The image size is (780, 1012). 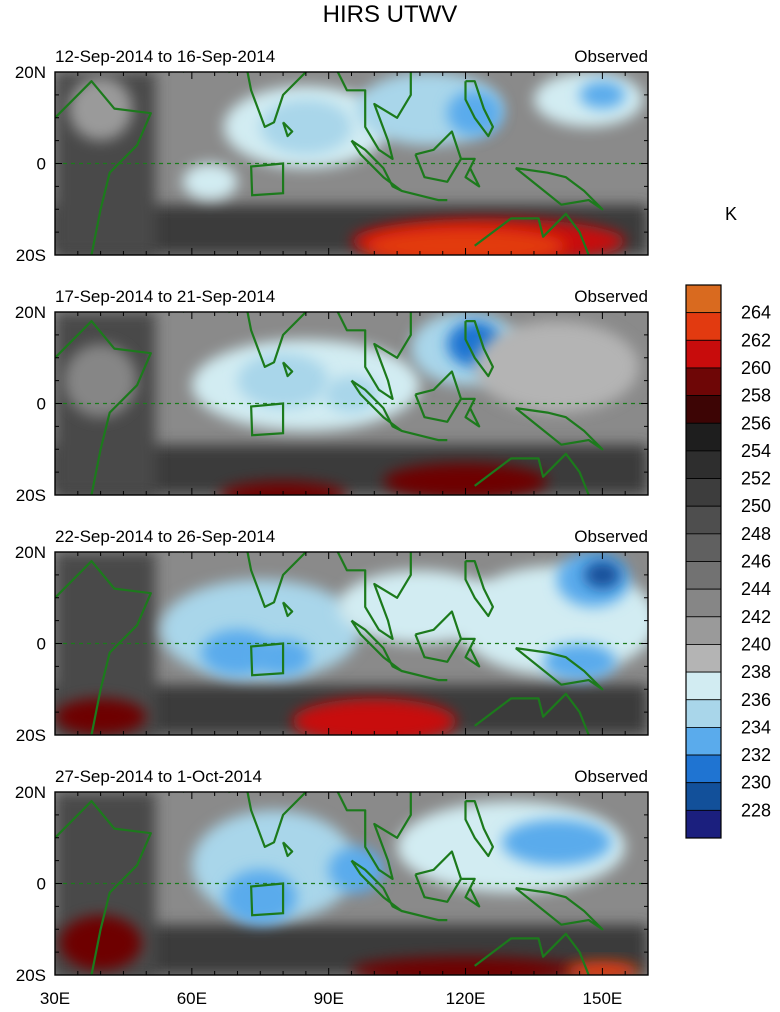 I want to click on colorbar-label: 240, so click(x=756, y=644).